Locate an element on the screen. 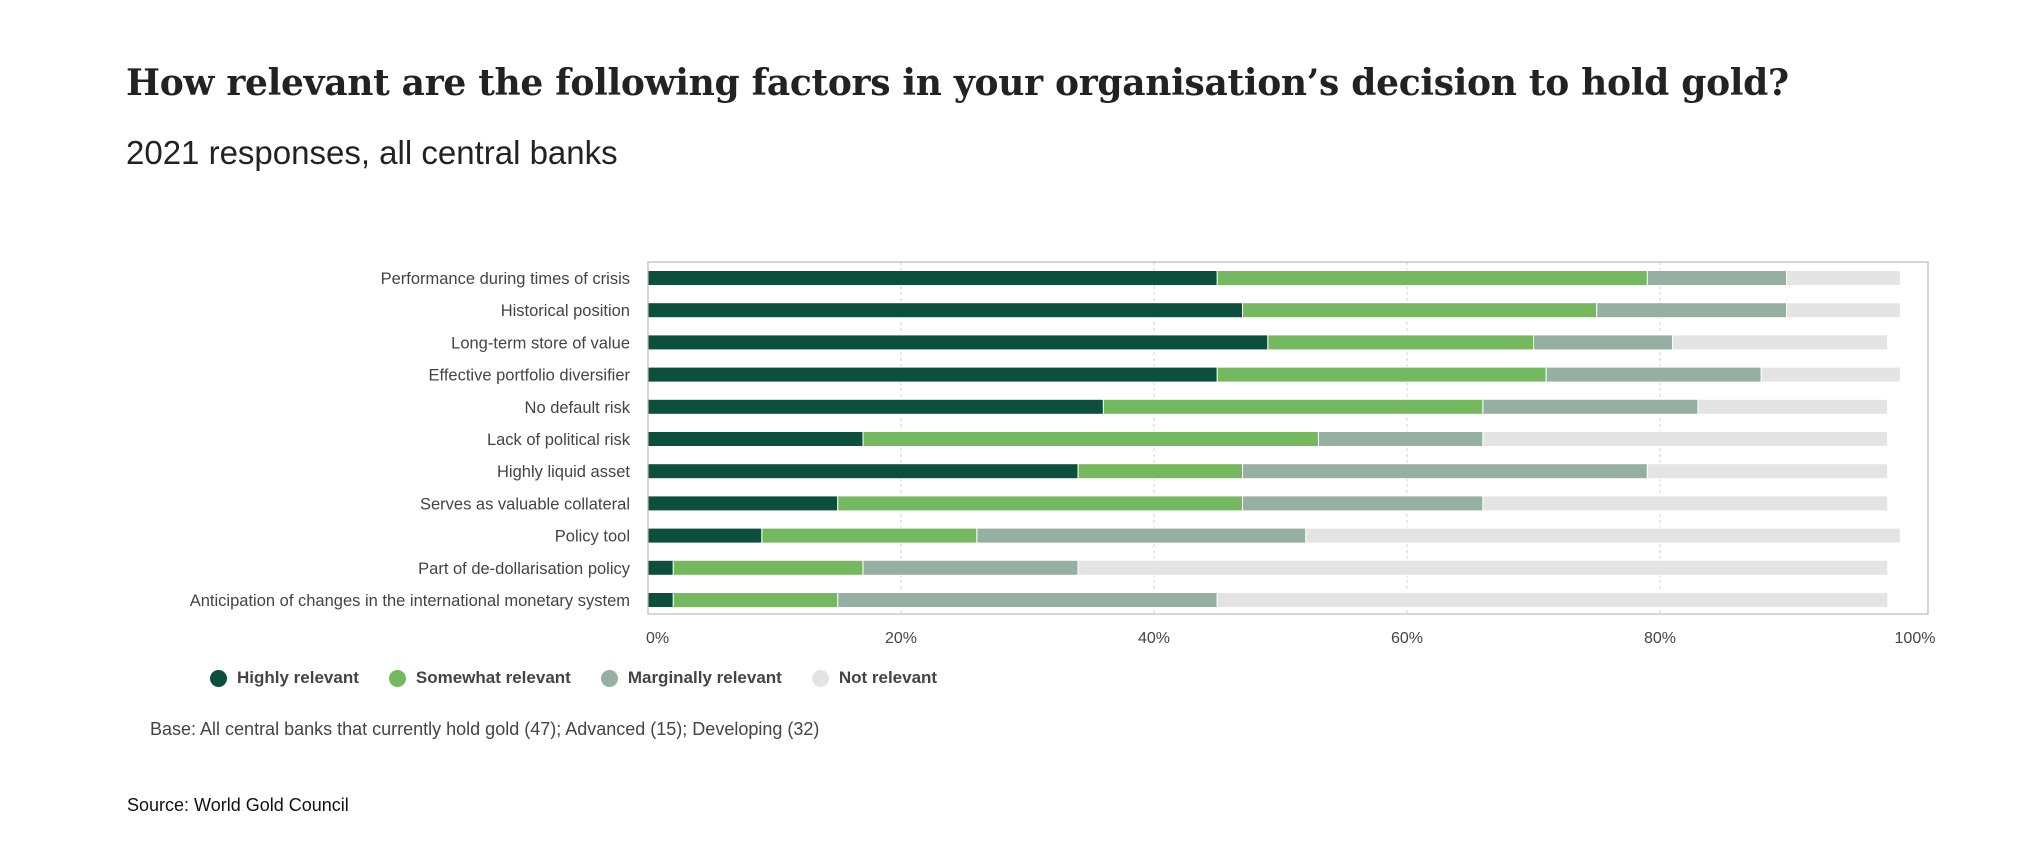  x-tick-label: 40% is located at coordinates (1154, 638).